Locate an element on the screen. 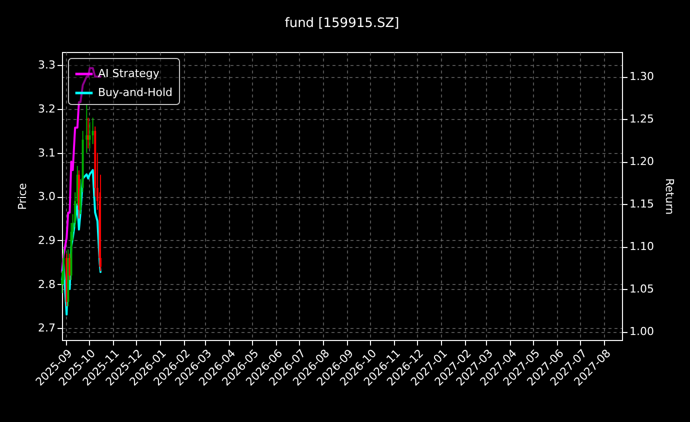  y-tick-label: 3.1 is located at coordinates (47, 153).